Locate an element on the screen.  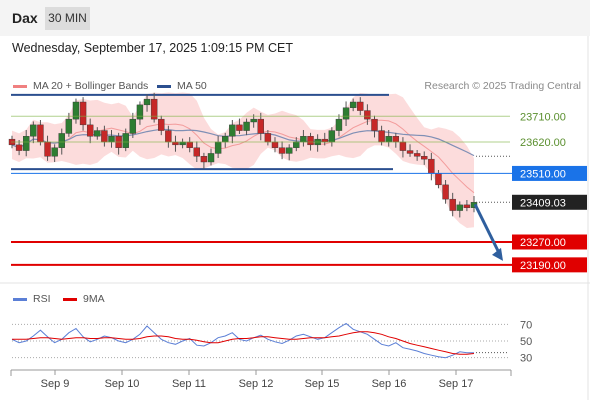
forecast-arrow is located at coordinates (487, 229).